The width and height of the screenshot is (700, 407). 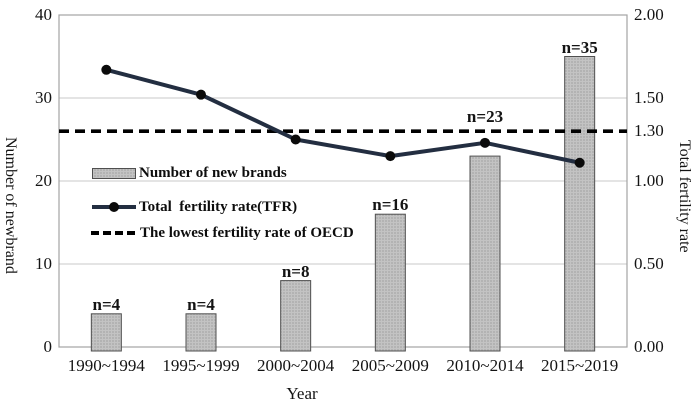 What do you see at coordinates (649, 131) in the screenshot?
I see `right-axis-tick-label: 1.30` at bounding box center [649, 131].